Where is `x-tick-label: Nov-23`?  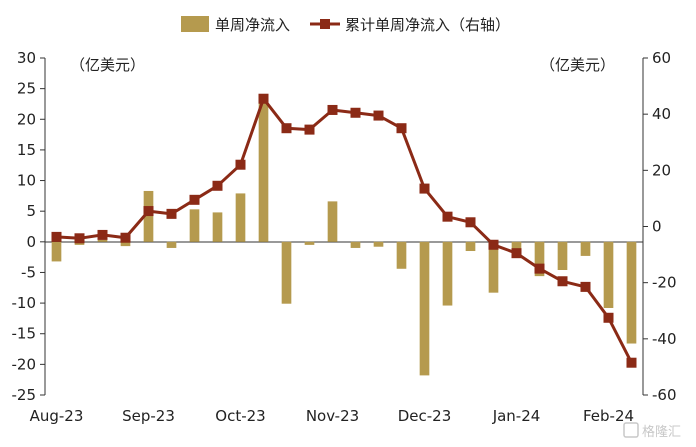 x-tick-label: Nov-23 is located at coordinates (332, 416).